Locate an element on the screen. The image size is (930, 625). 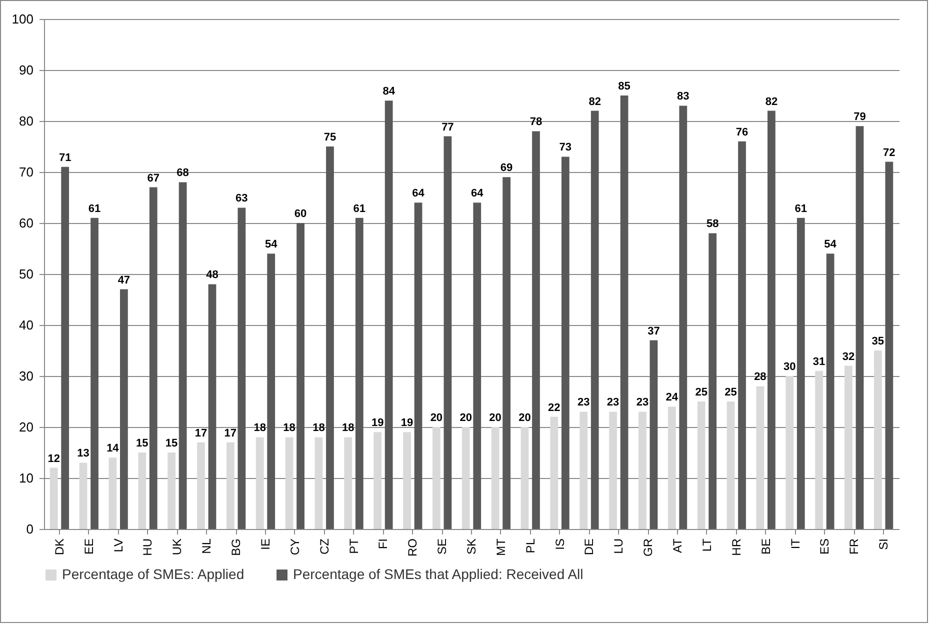
x-tick-label: LV is located at coordinates (118, 545).